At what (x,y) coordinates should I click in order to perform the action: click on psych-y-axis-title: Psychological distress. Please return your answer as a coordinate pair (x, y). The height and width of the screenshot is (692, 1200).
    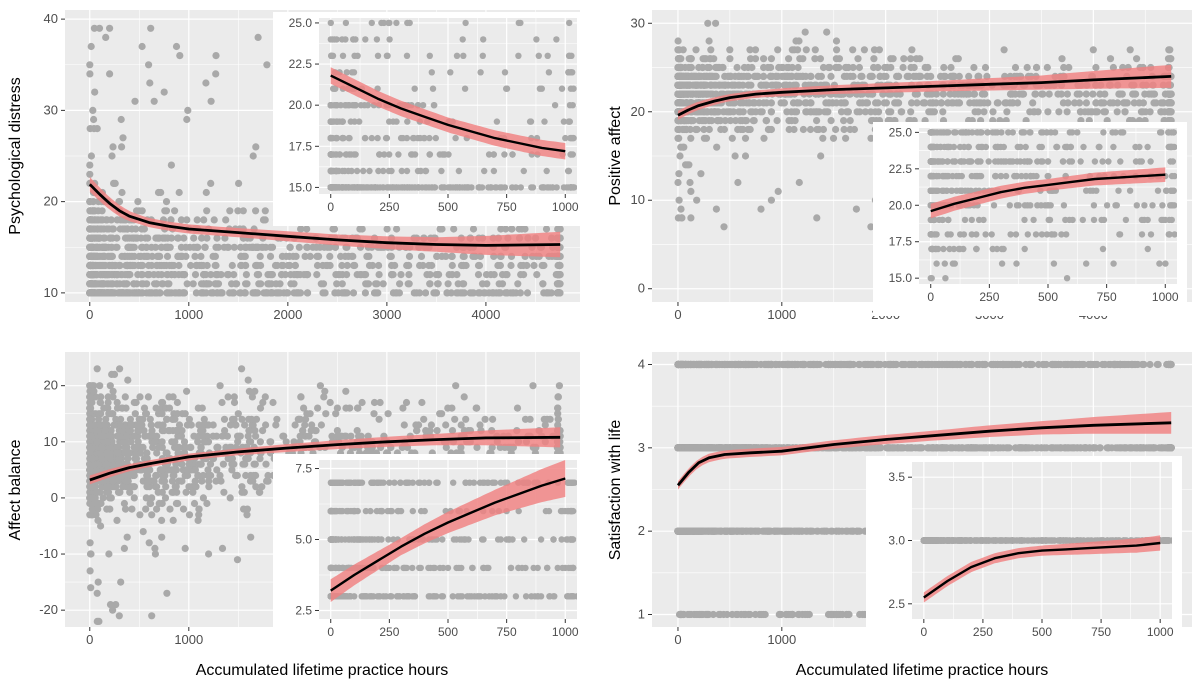
    Looking at the image, I should click on (15, 155).